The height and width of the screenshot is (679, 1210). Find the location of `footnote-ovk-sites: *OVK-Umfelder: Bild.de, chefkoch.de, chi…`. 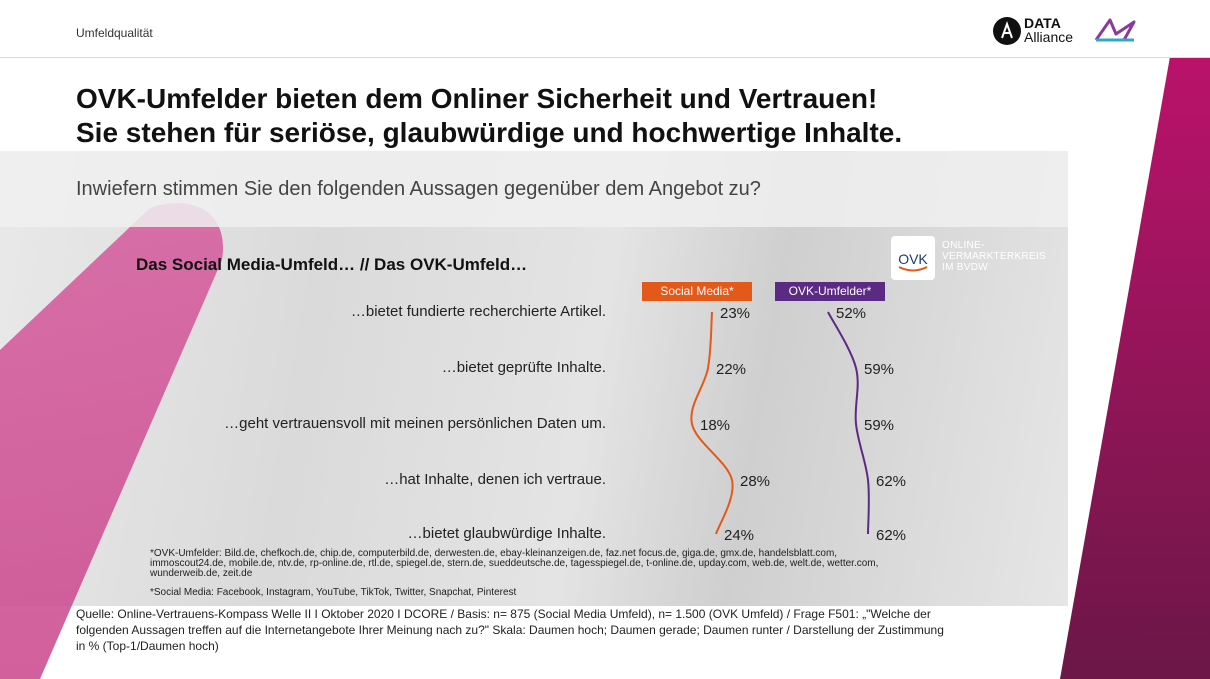

footnote-ovk-sites: *OVK-Umfelder: Bild.de, chefkoch.de, chi… is located at coordinates (514, 563).